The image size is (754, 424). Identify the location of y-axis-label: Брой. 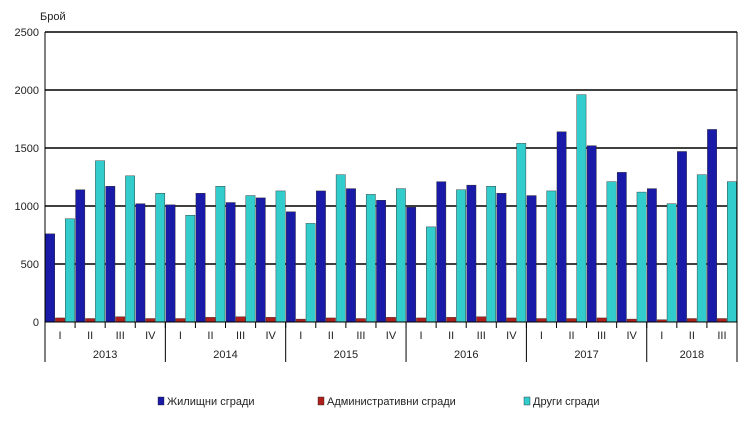
(53, 17).